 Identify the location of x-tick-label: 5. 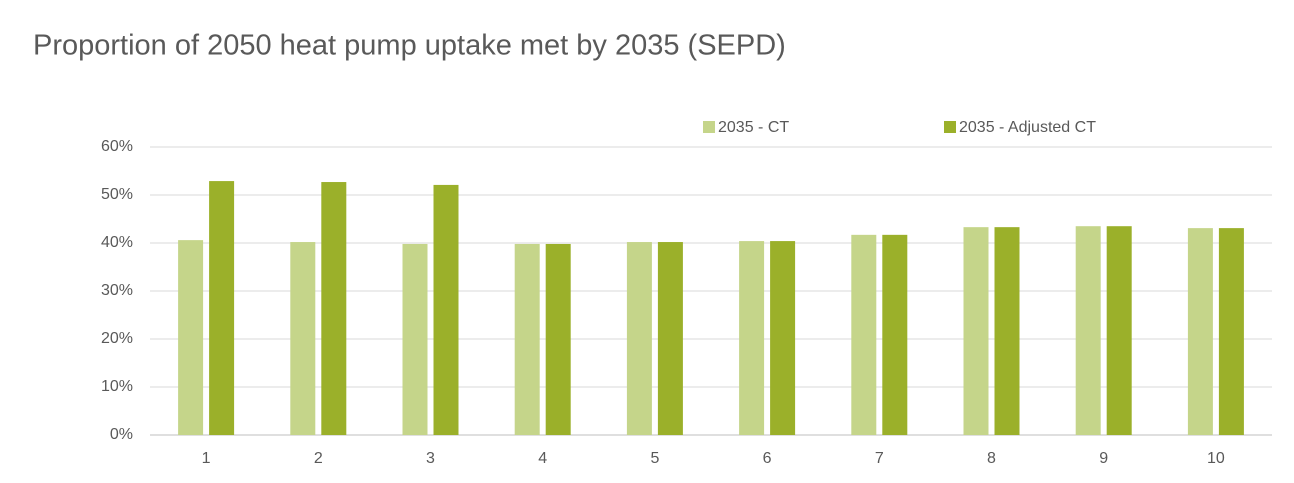
(654, 458).